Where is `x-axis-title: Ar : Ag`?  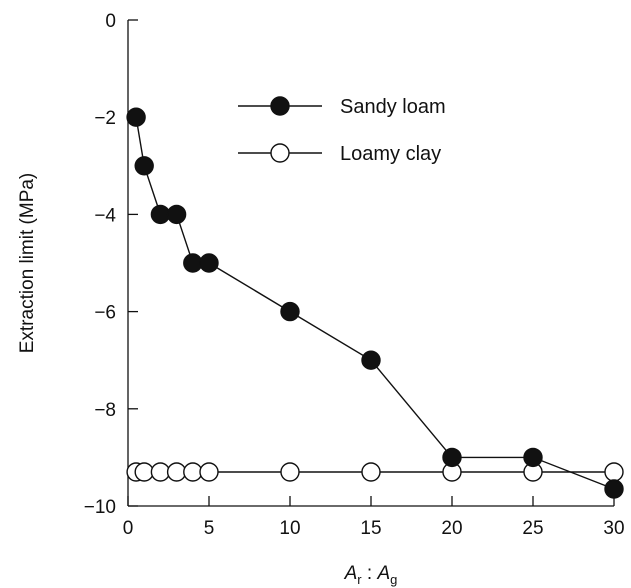 x-axis-title: Ar : Ag is located at coordinates (371, 575).